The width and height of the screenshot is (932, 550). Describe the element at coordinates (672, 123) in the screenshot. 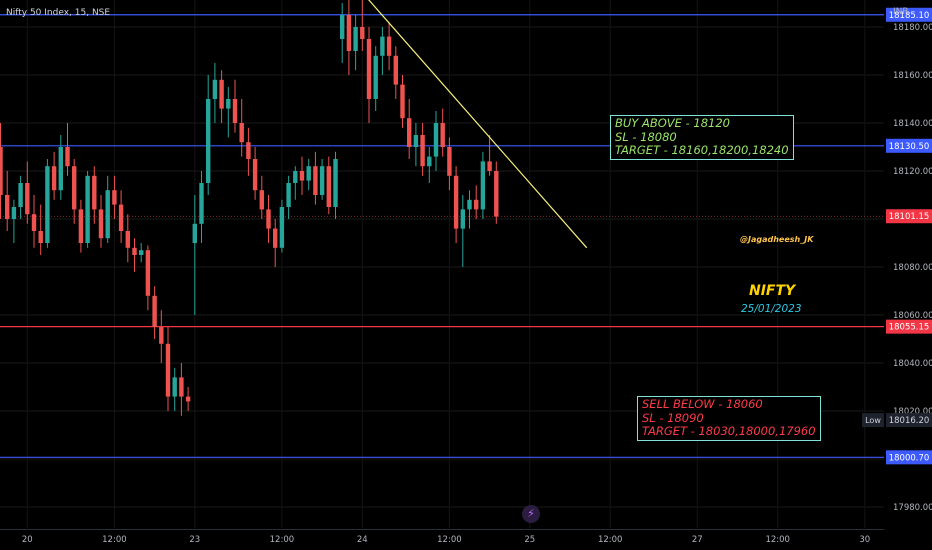

I see `buy-above-text: BUY ABOVE - 18120` at that location.